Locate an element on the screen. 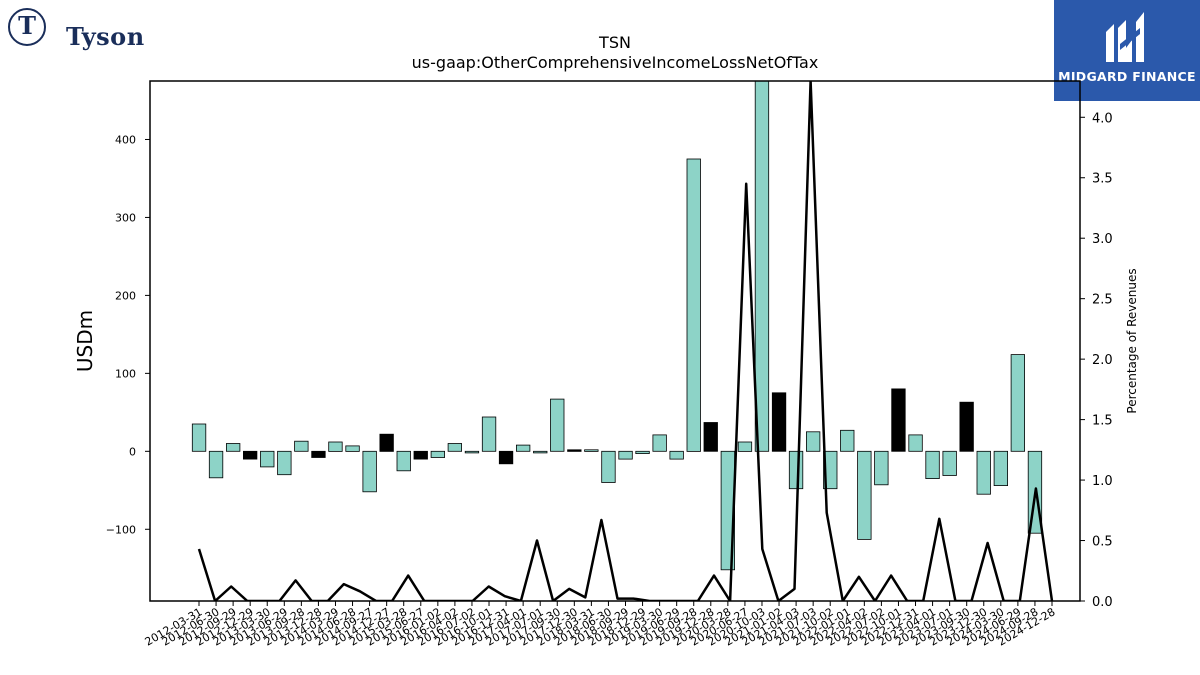 This screenshot has width=1200, height=675. y-tick-label: 400 is located at coordinates (125, 139).